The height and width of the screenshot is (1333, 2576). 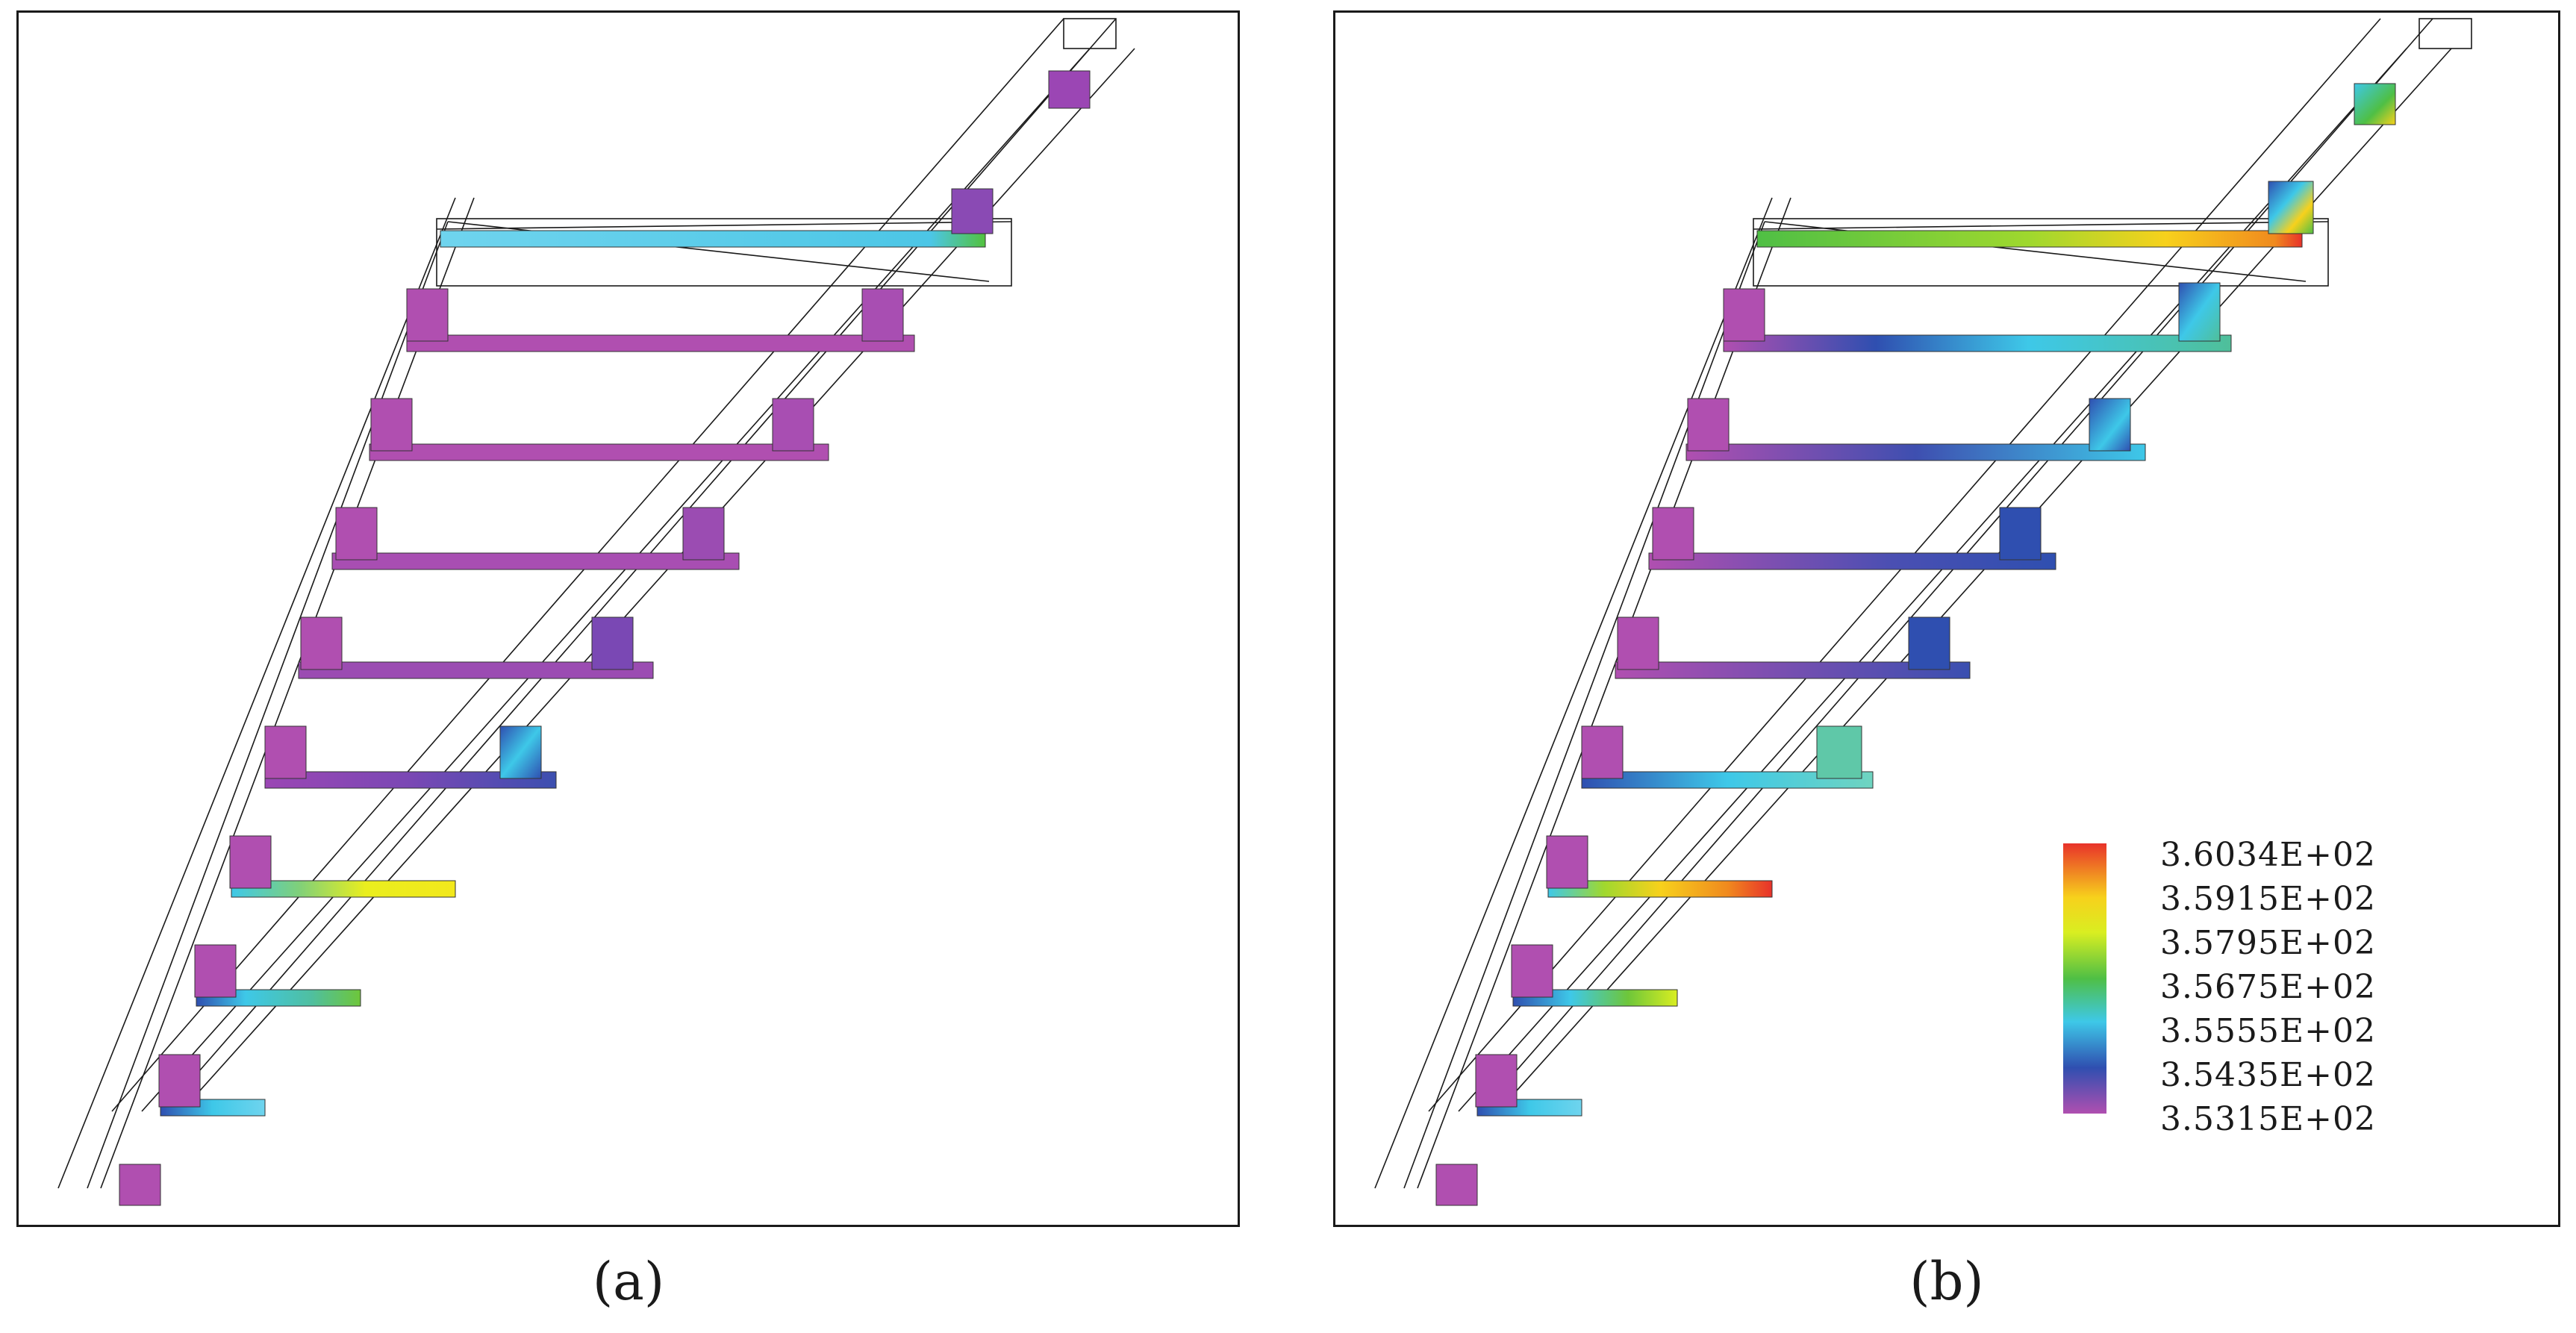 I want to click on legend-label: 3.5915E+02, so click(x=2268, y=899).